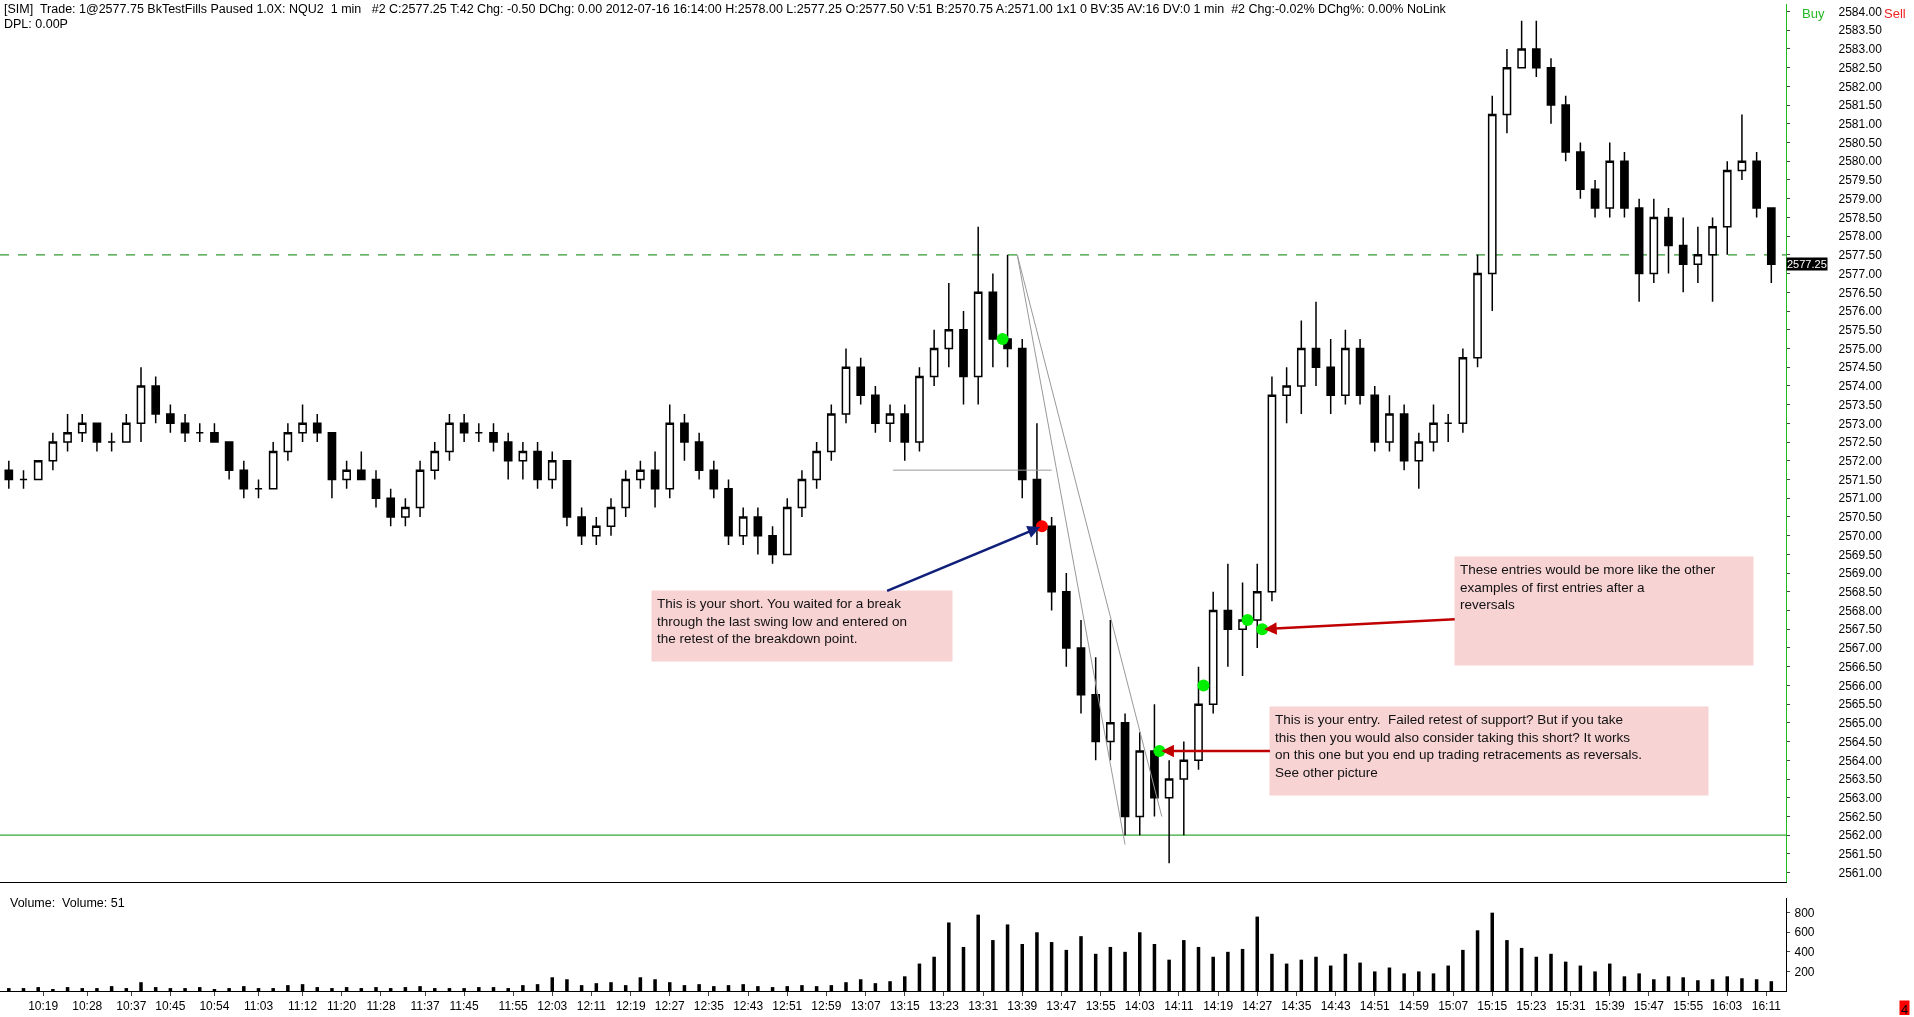  What do you see at coordinates (1492, 1006) in the screenshot?
I see `x-tick-label: 15:15` at bounding box center [1492, 1006].